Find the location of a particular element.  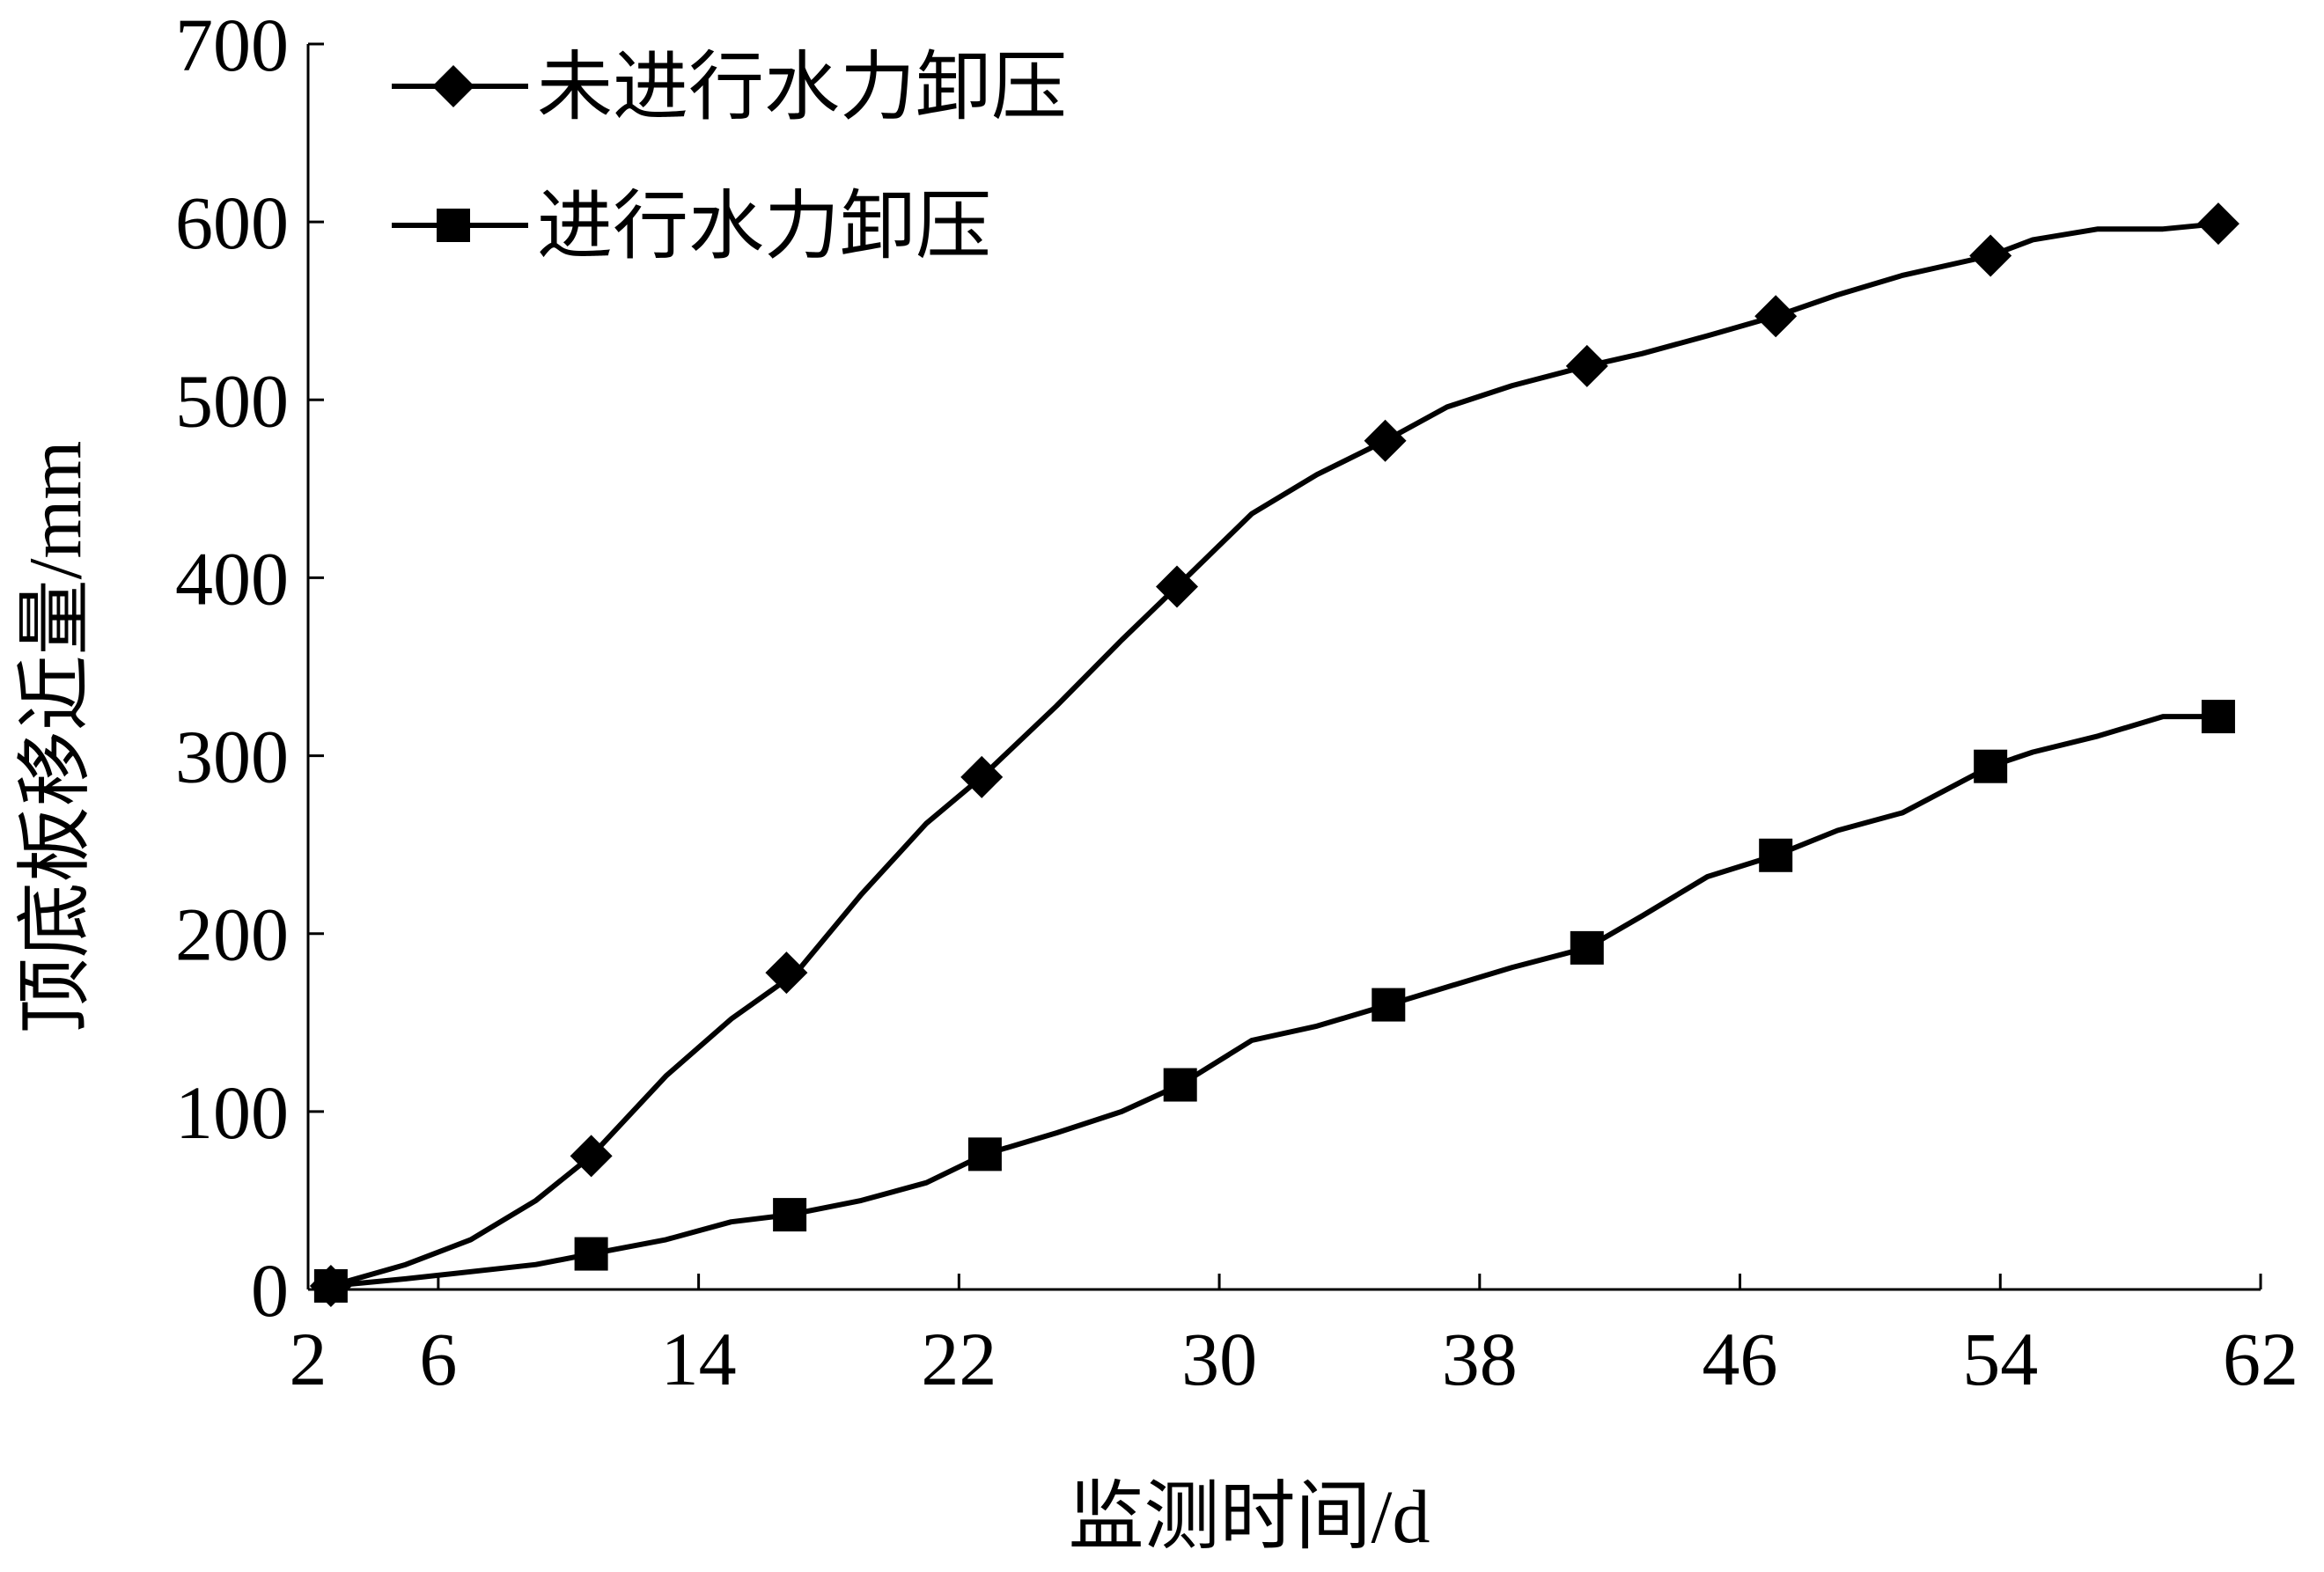

x-tick-label: 2 is located at coordinates (308, 1359).